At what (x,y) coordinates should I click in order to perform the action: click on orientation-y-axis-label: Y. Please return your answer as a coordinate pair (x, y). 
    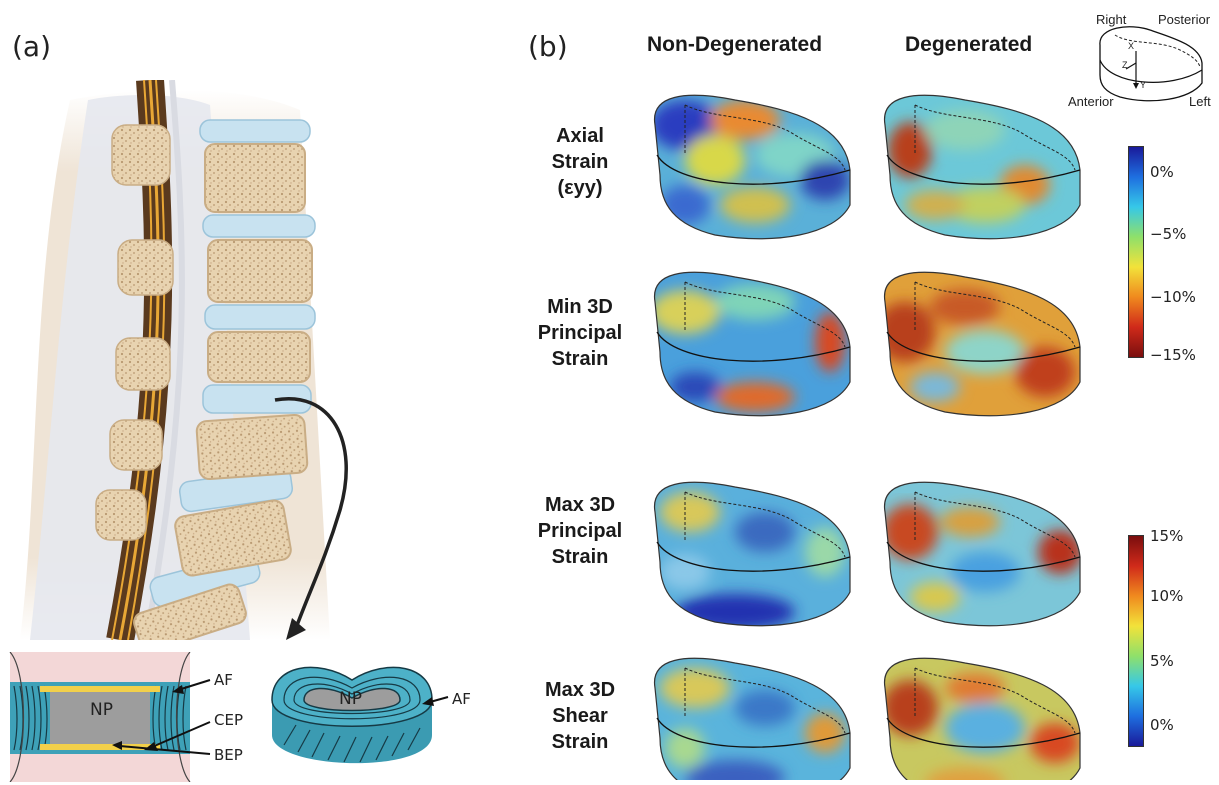
    Looking at the image, I should click on (1143, 85).